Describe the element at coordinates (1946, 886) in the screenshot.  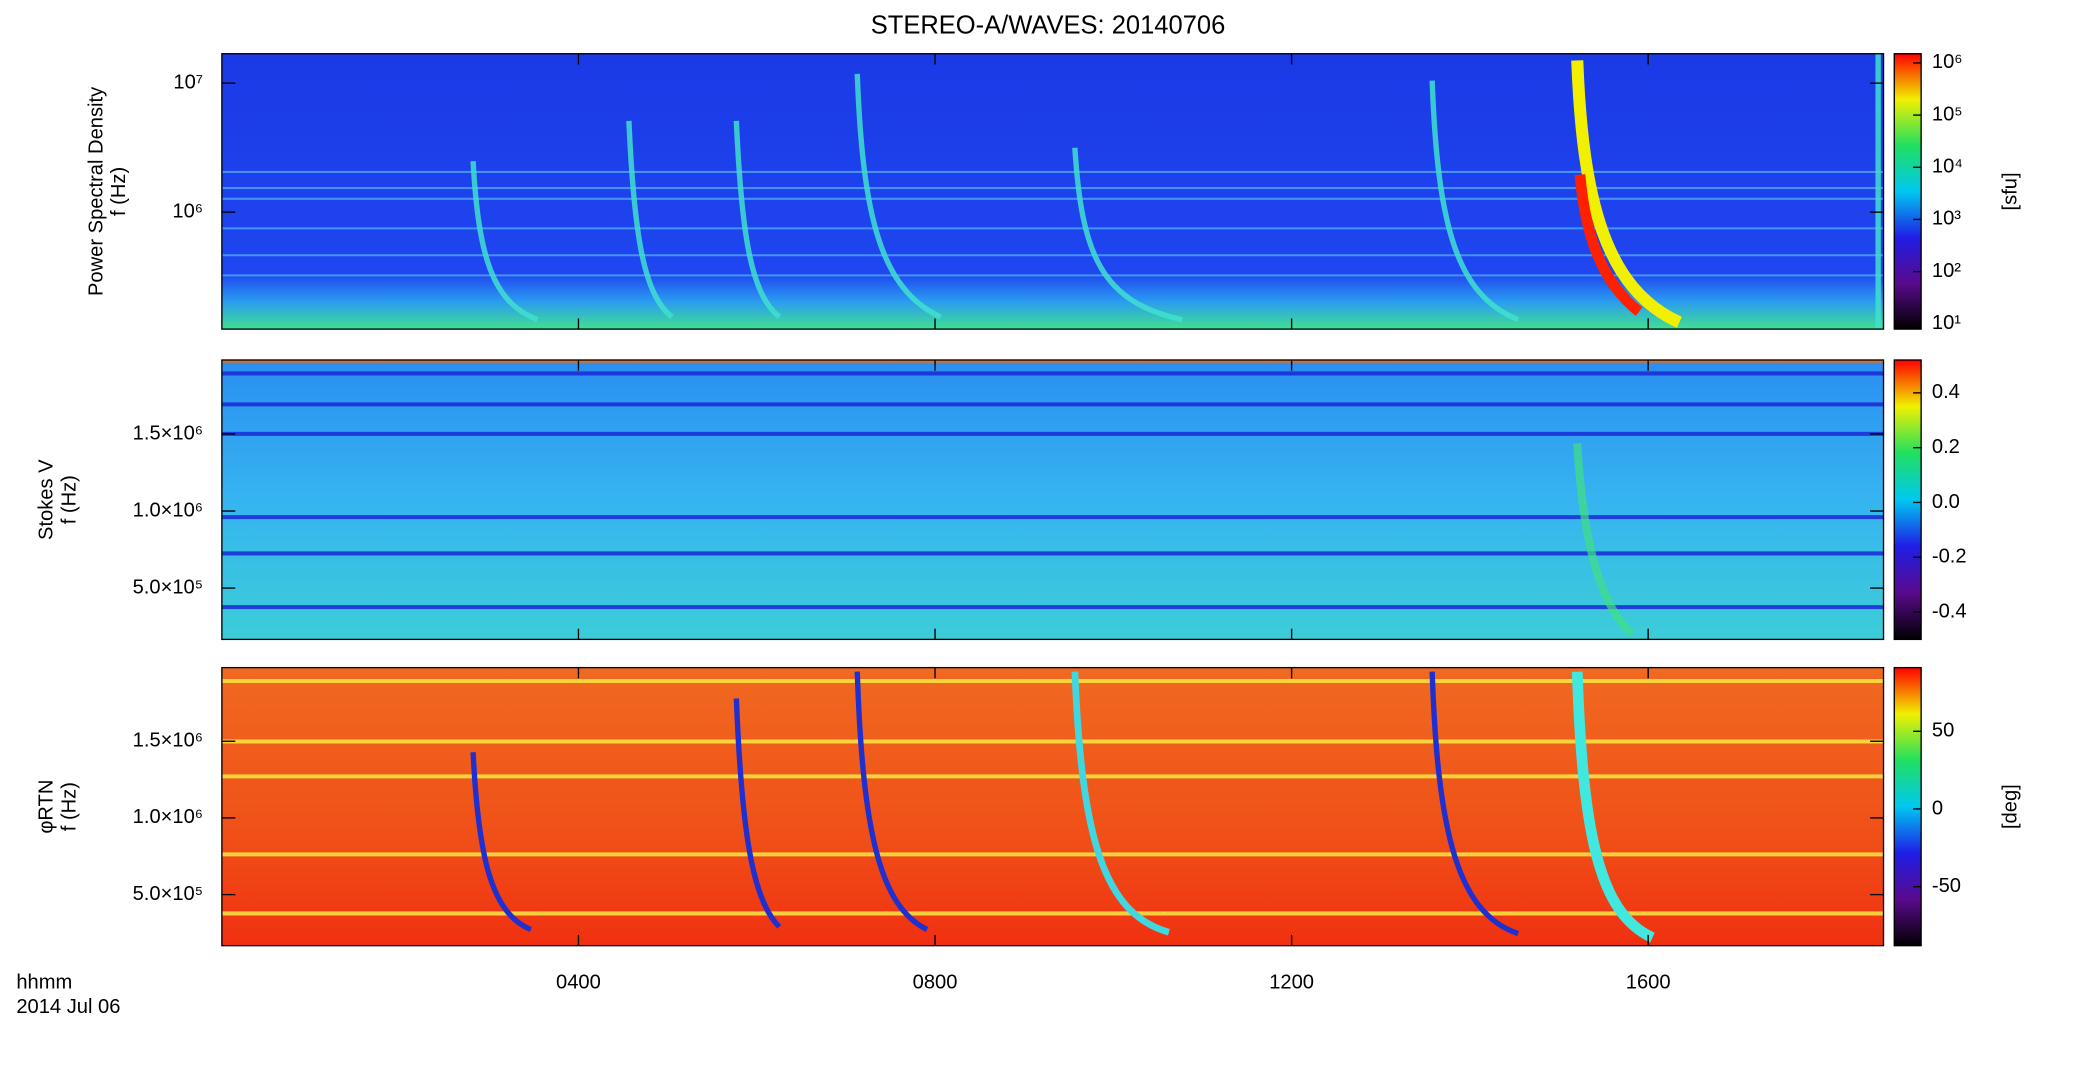
I see `colorbar-tick-label: -50` at that location.